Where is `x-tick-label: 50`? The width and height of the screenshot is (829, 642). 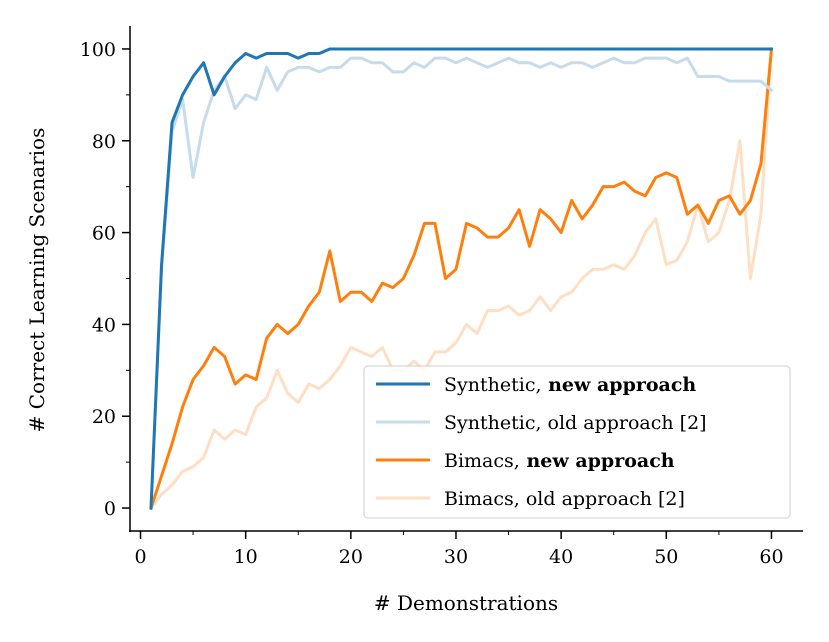
x-tick-label: 50 is located at coordinates (666, 557).